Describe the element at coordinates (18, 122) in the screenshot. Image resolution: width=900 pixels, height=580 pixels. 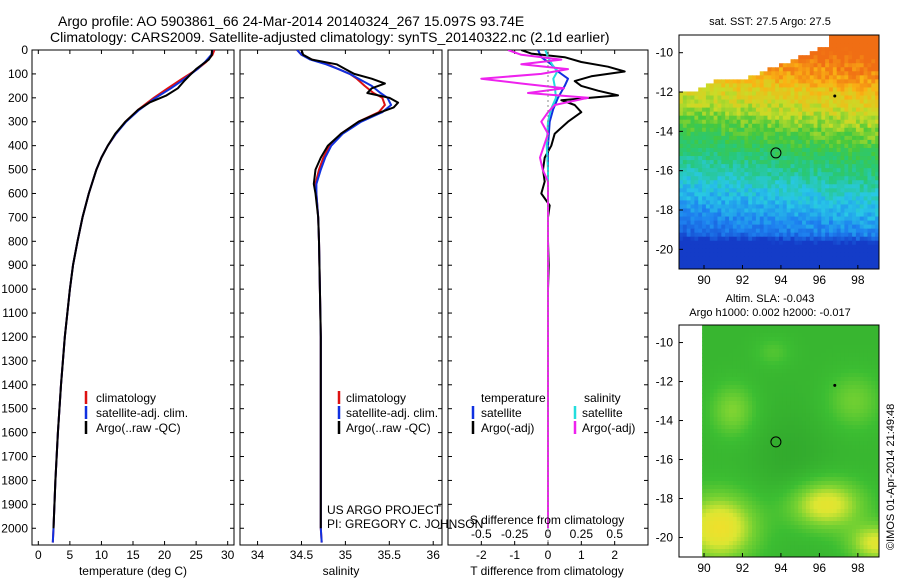
I see `y-tick-label: 300` at that location.